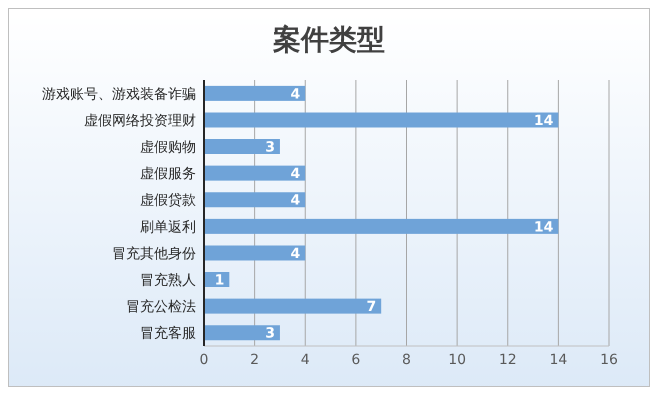 This screenshot has height=397, width=660. What do you see at coordinates (329, 40) in the screenshot?
I see `chart-title: 案件类型` at bounding box center [329, 40].